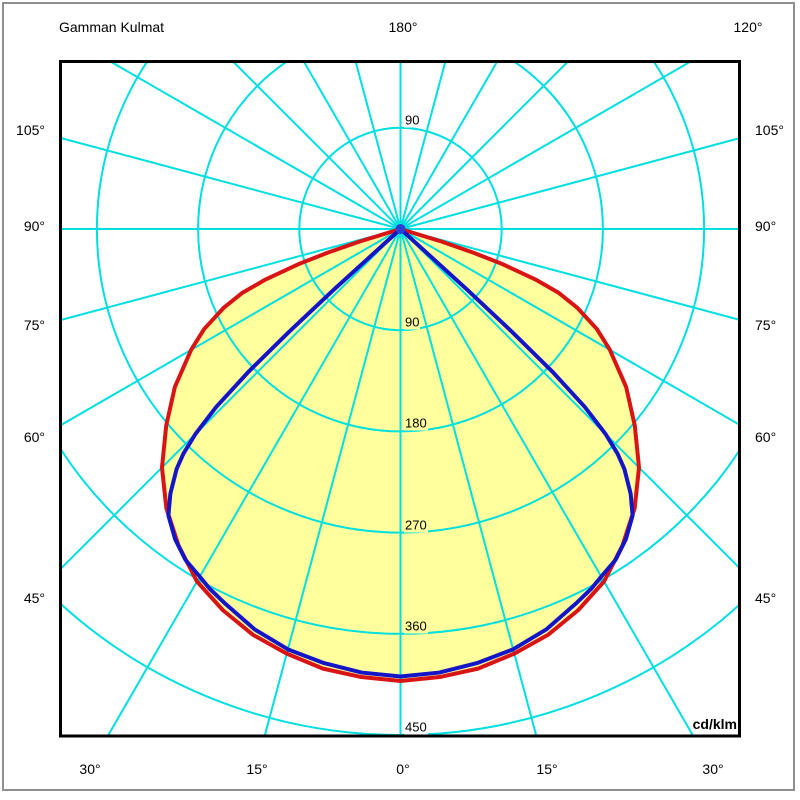 The image size is (800, 800). Describe the element at coordinates (257, 769) in the screenshot. I see `gamma-label-bottom-15L: 15°` at that location.